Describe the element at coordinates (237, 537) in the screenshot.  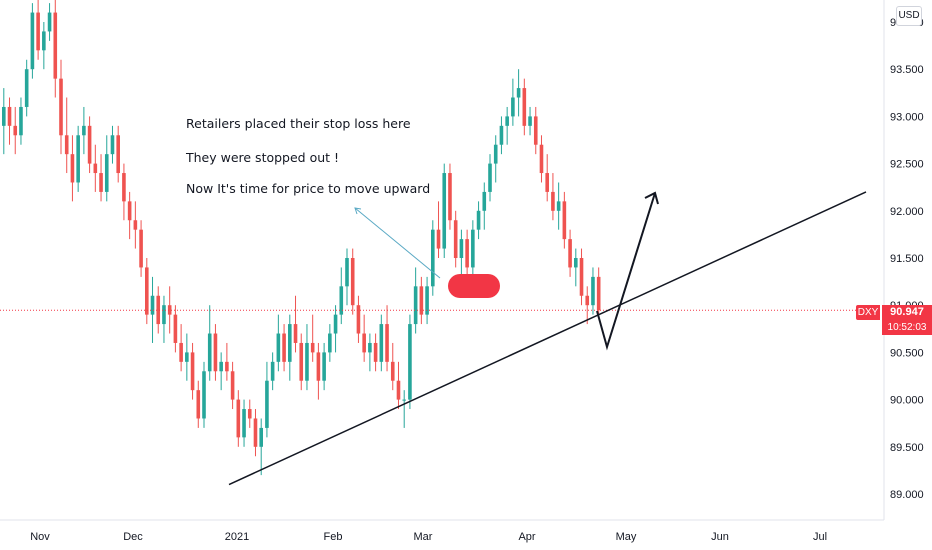
I see `x-tick-label: 2021` at that location.